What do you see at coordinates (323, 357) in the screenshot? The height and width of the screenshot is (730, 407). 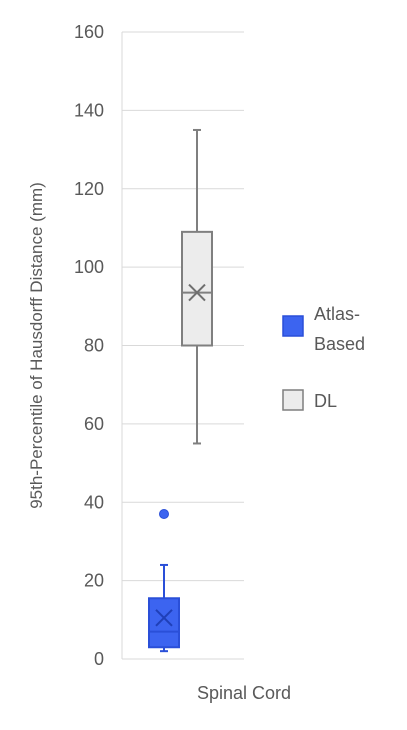 I see `legend: Atlas- Based DL` at bounding box center [323, 357].